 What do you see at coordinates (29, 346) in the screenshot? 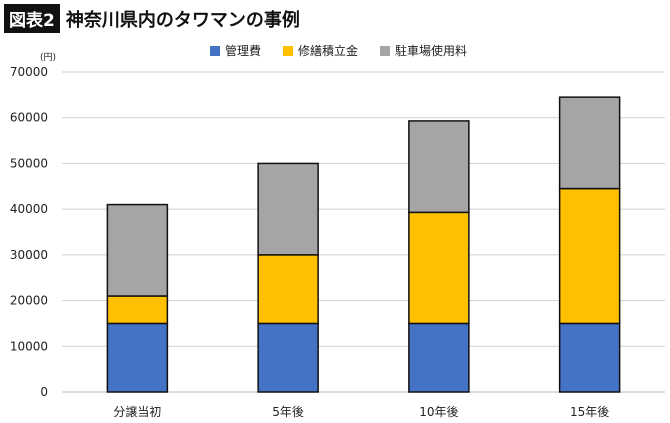
I see `y-tick-label: 10000` at bounding box center [29, 346].